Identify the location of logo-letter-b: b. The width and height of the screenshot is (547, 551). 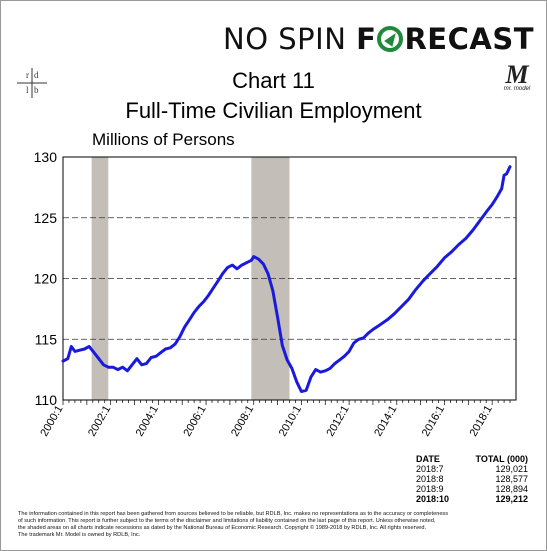
(36, 90).